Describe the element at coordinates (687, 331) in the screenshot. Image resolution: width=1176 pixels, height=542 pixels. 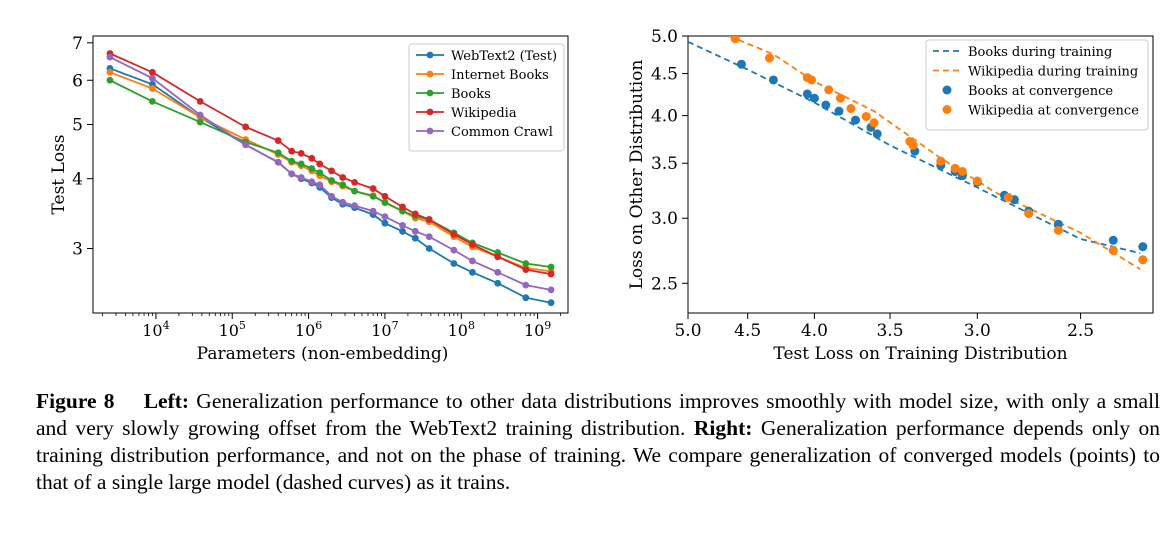
I see `x-tick-label: 5.0` at that location.